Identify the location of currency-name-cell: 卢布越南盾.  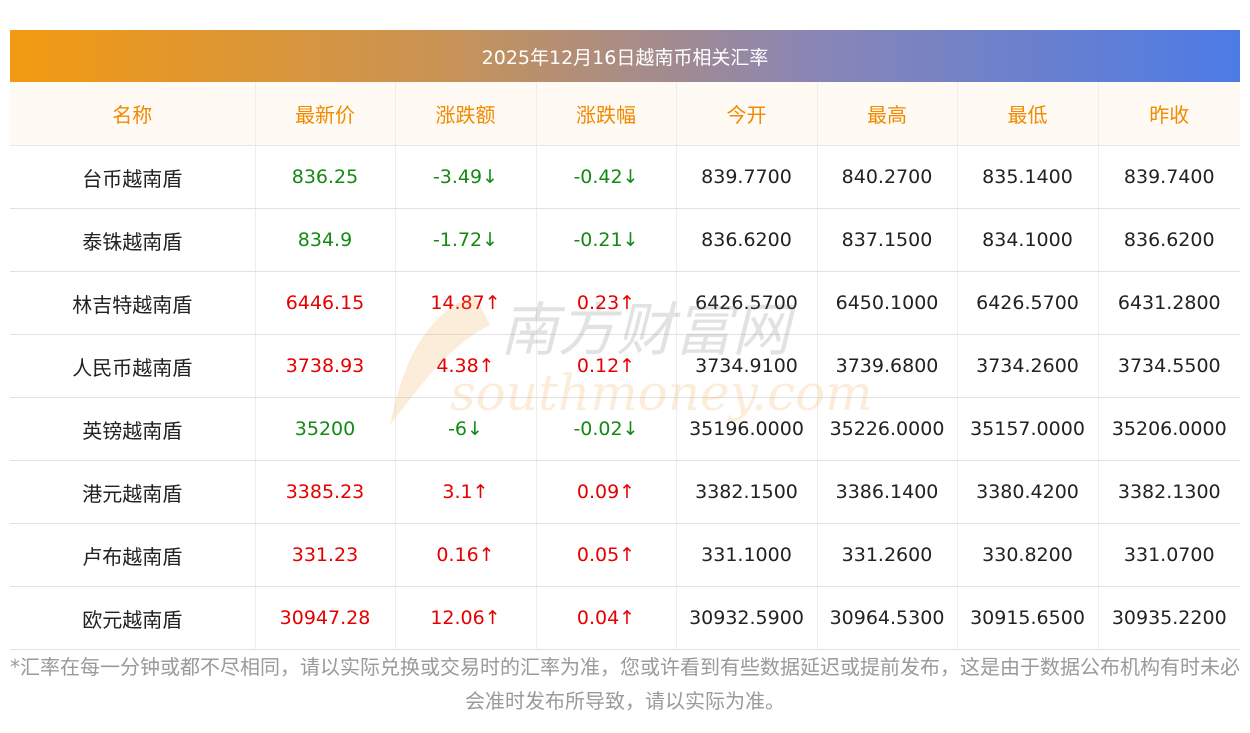
(133, 555).